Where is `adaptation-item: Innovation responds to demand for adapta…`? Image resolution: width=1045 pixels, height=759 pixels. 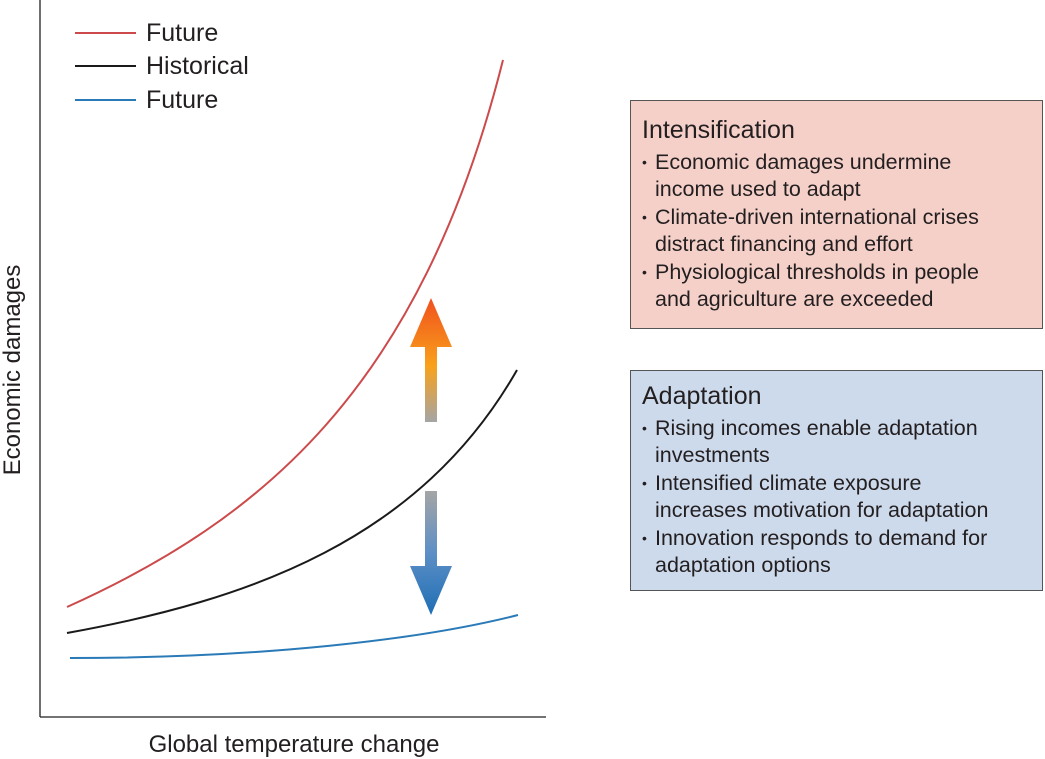
adaptation-item: Innovation responds to demand for adapta… is located at coordinates (837, 552).